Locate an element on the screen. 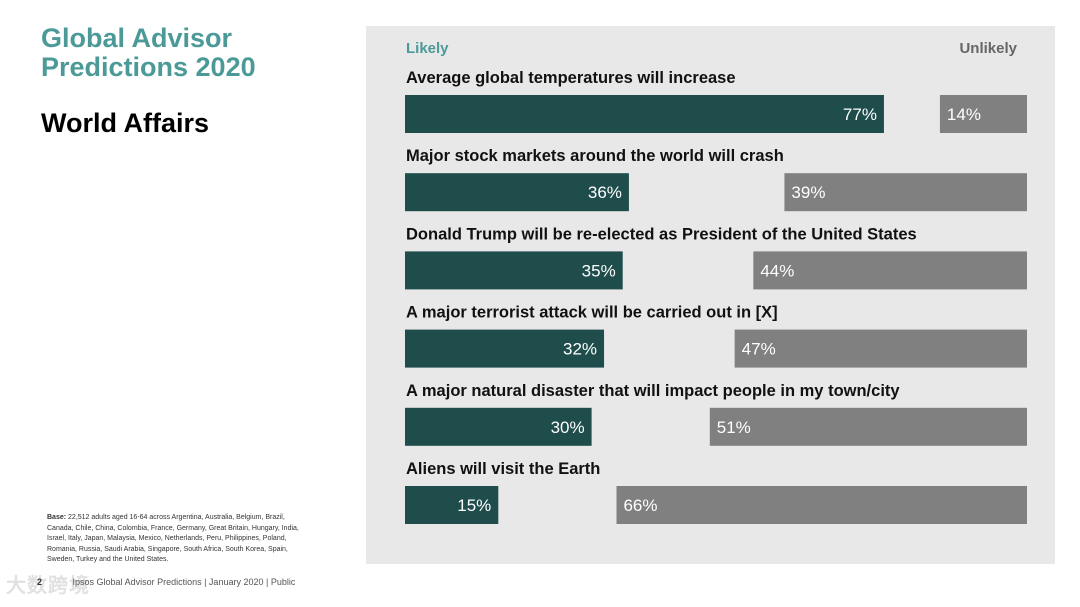  page-title: Global Advisor Predictions 2020 is located at coordinates (191, 53).